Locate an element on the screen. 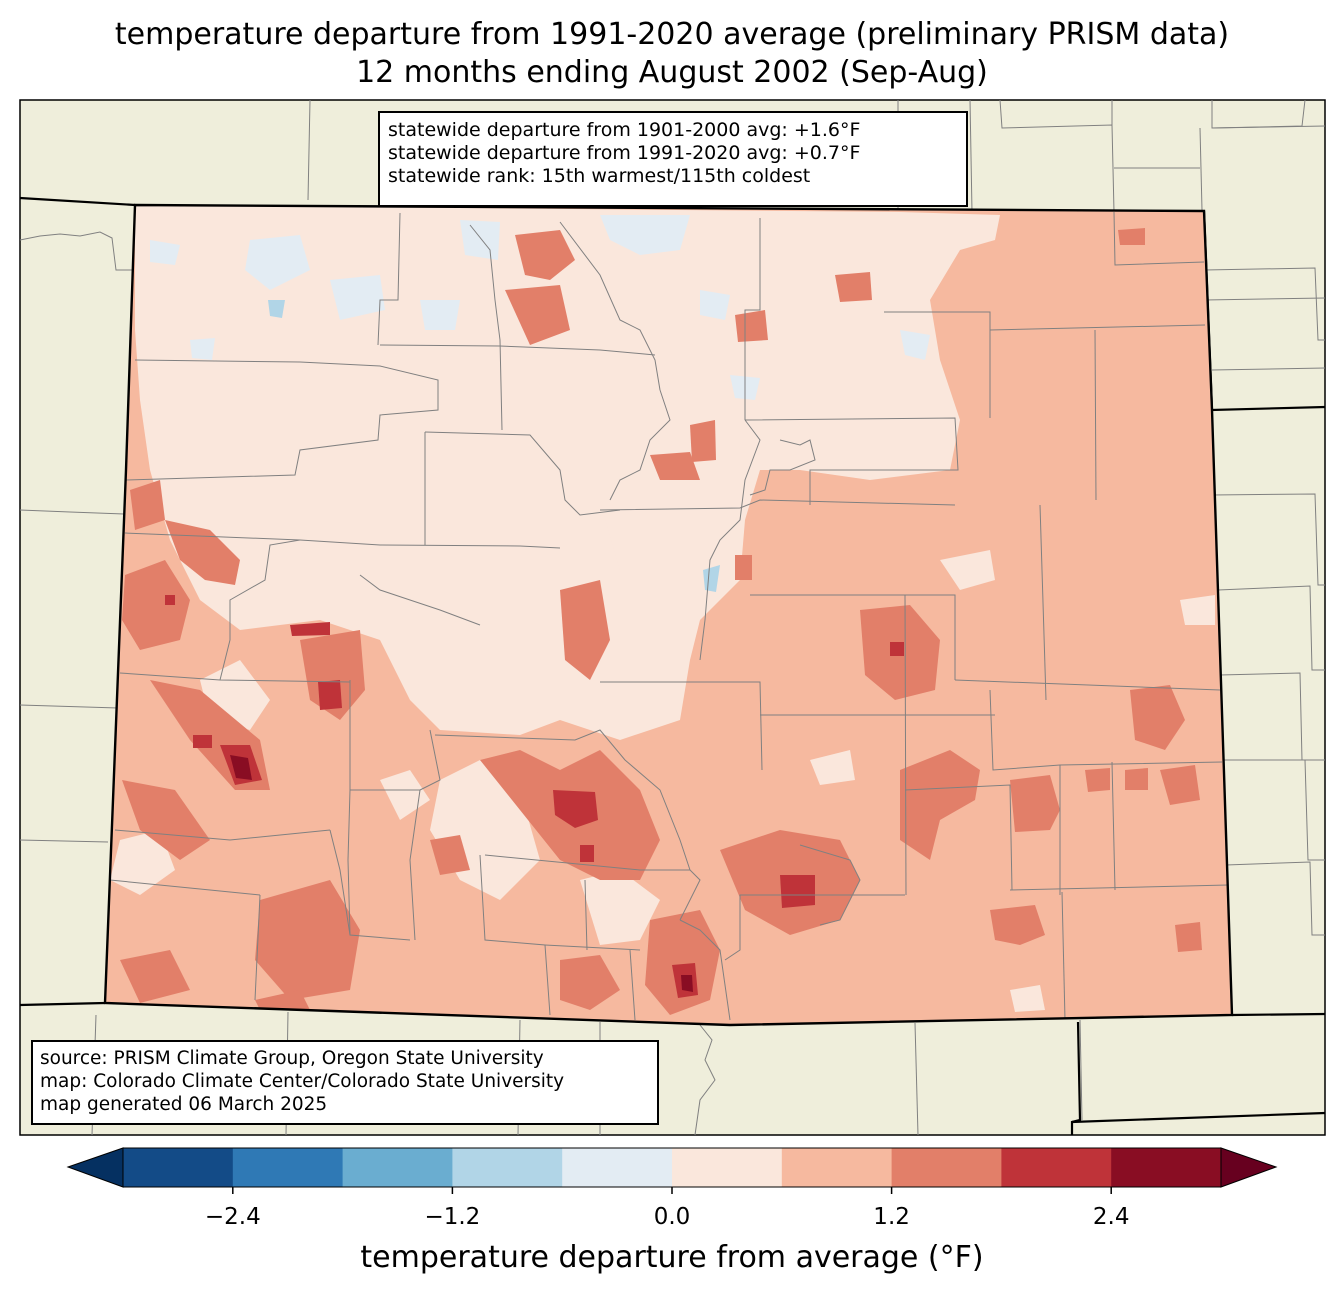  colorbar-tick-label-4: 2.4 is located at coordinates (1111, 1217).